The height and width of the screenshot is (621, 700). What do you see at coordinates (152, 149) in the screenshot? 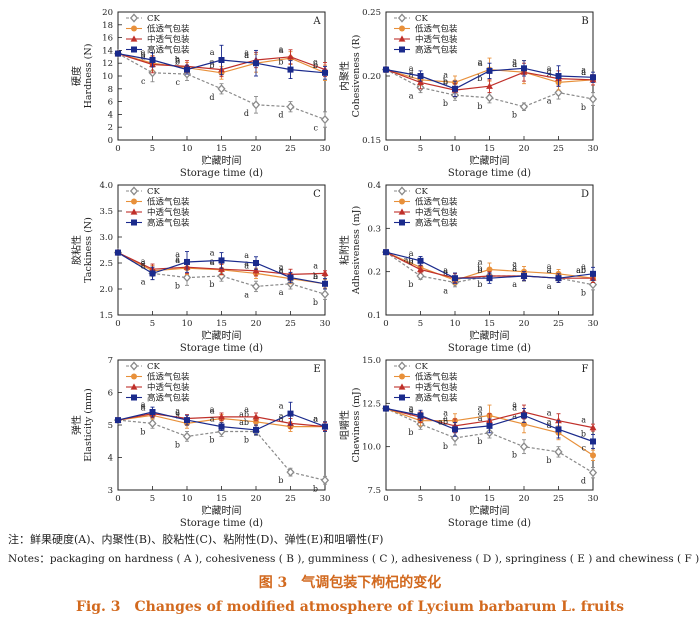
I see `x-tick-label: 5` at bounding box center [152, 149].